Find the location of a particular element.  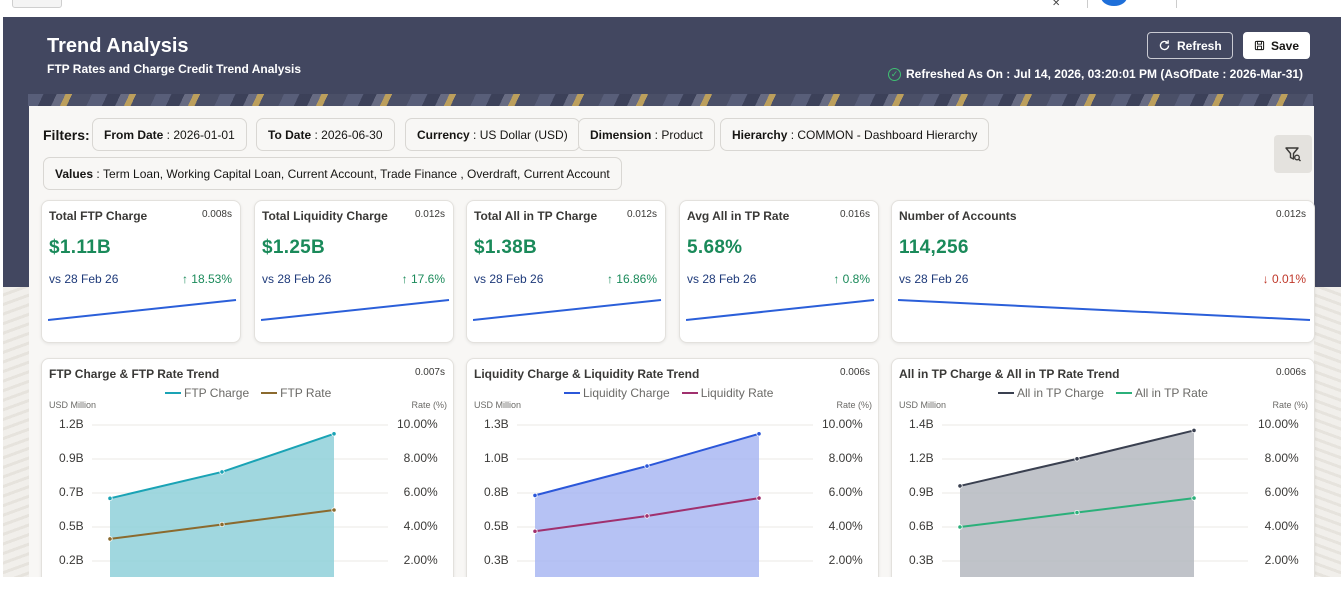

page-title: Trend Analysis is located at coordinates (118, 46).